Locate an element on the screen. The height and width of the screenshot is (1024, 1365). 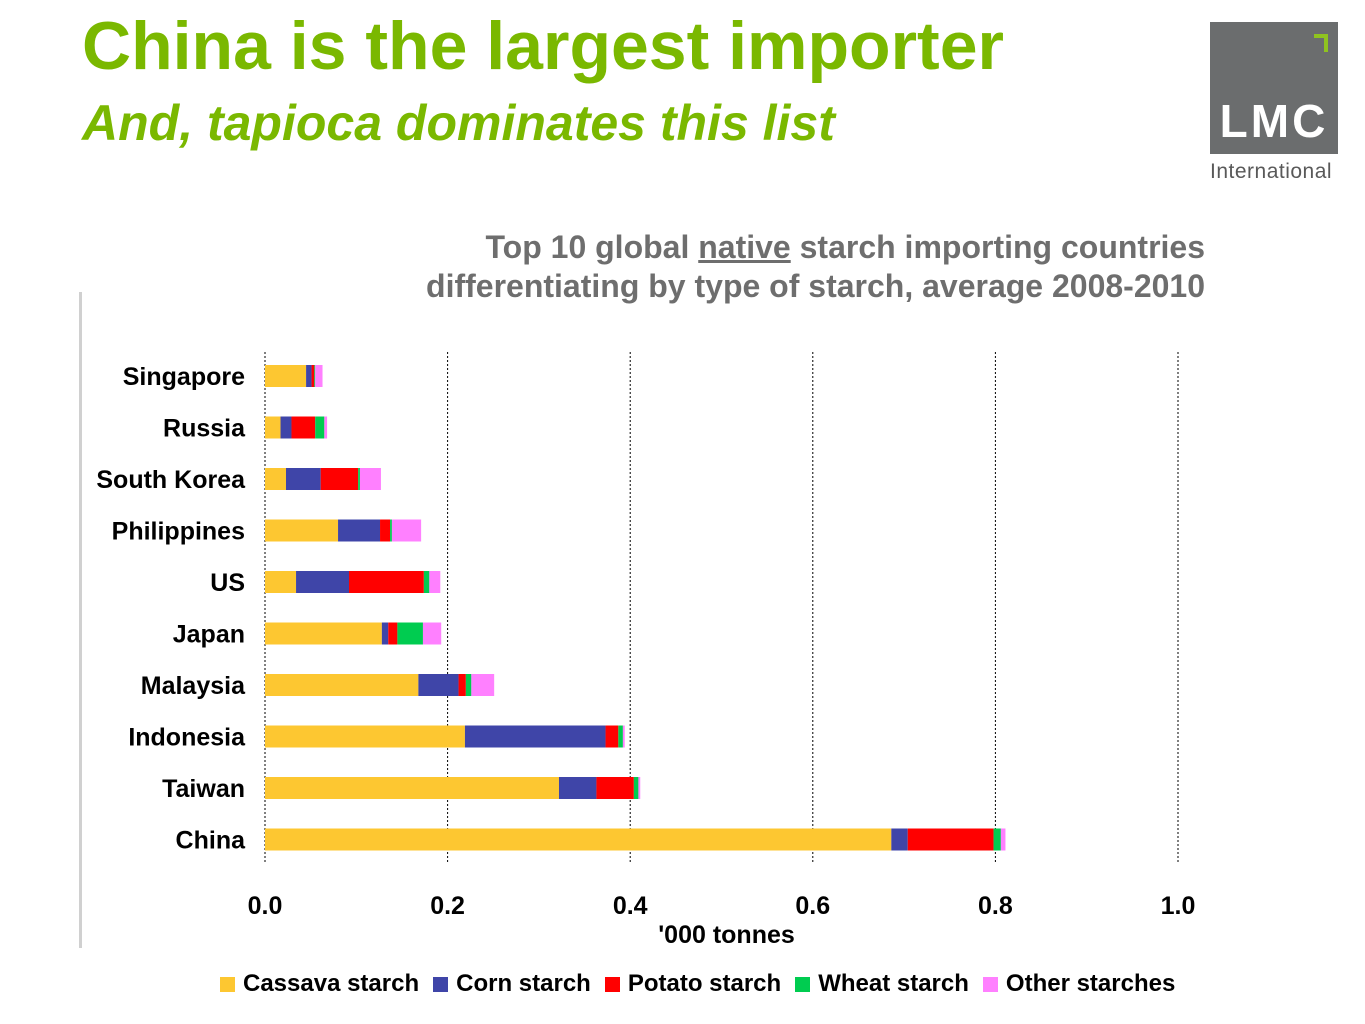
legend-item-4: Other starches is located at coordinates (1079, 984).